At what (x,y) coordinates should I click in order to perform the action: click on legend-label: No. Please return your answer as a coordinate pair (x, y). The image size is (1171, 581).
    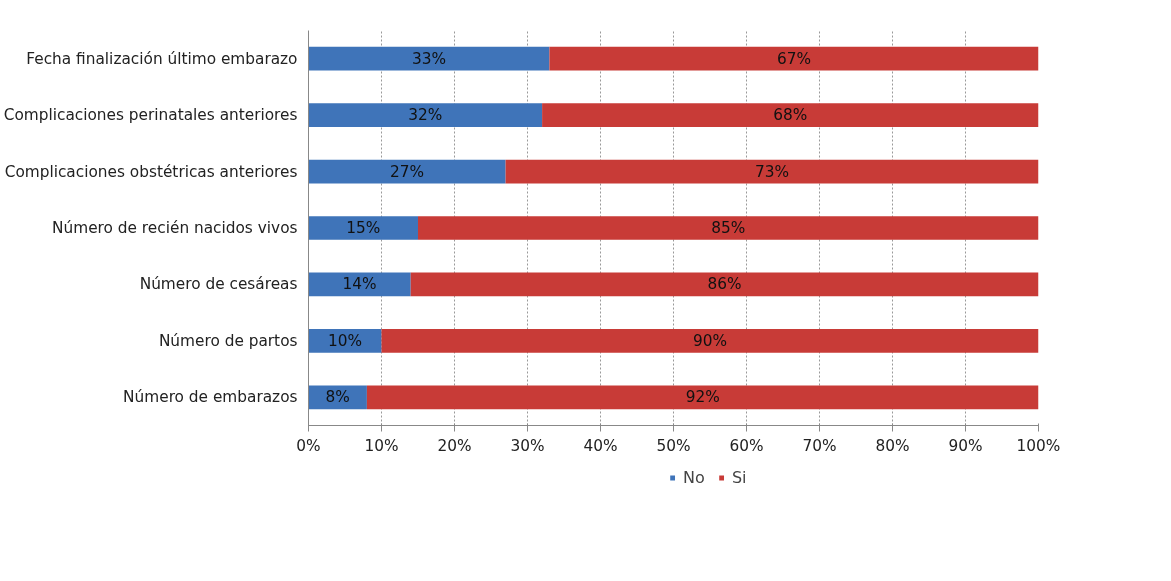
    Looking at the image, I should click on (694, 477).